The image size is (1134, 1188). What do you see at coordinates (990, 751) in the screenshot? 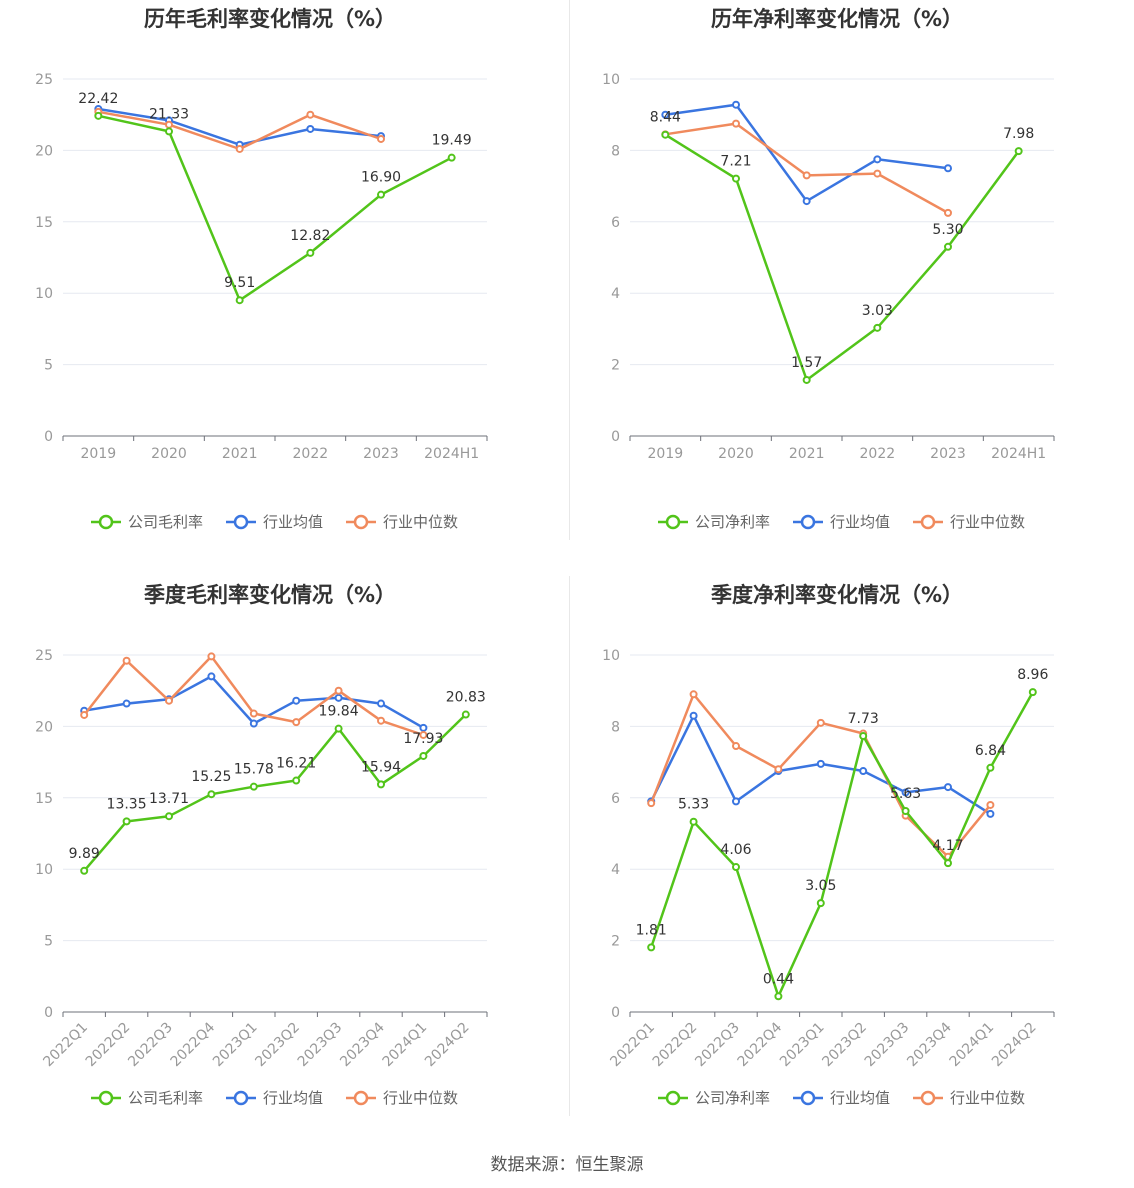
I see `data-label: 6.84` at bounding box center [990, 751].